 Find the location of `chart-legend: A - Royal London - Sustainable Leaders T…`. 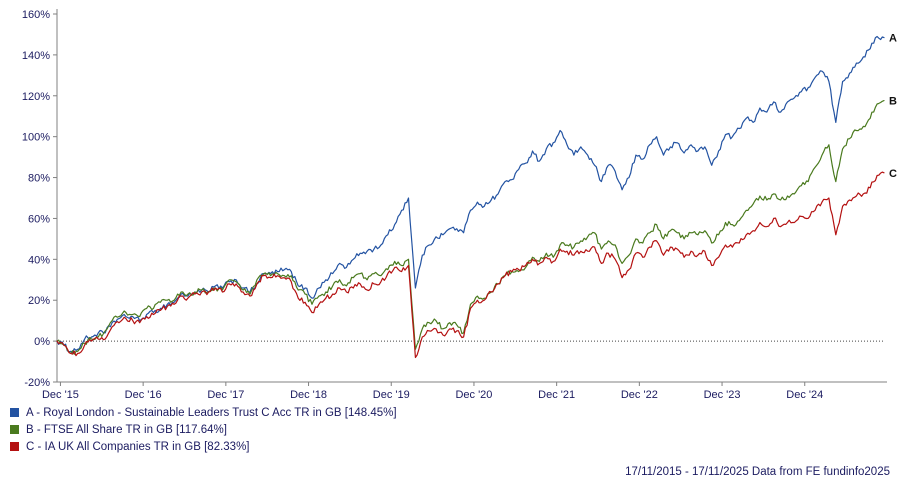

chart-legend: A - Royal London - Sustainable Leaders T… is located at coordinates (203, 429).